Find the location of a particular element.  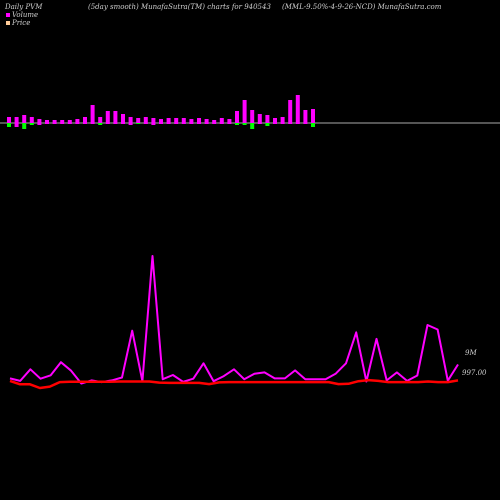

header-right-title: (MML-9.50%-4-9-26-NCD) MunafaSutra.com is located at coordinates (362, 7).